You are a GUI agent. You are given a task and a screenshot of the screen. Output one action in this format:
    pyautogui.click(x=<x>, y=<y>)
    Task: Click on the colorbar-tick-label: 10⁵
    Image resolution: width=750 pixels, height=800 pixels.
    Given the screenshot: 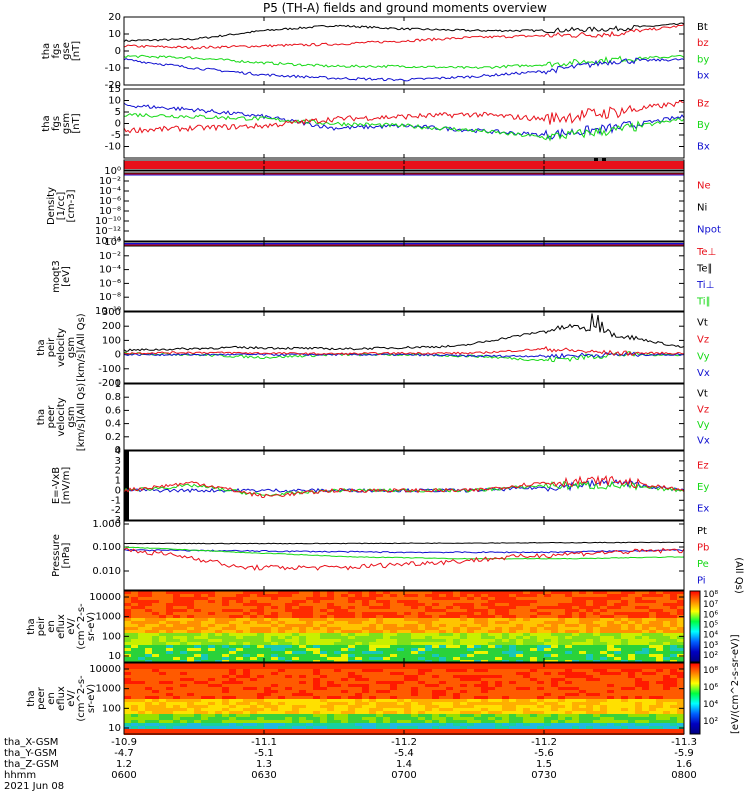 What is the action you would take?
    pyautogui.click(x=710, y=626)
    